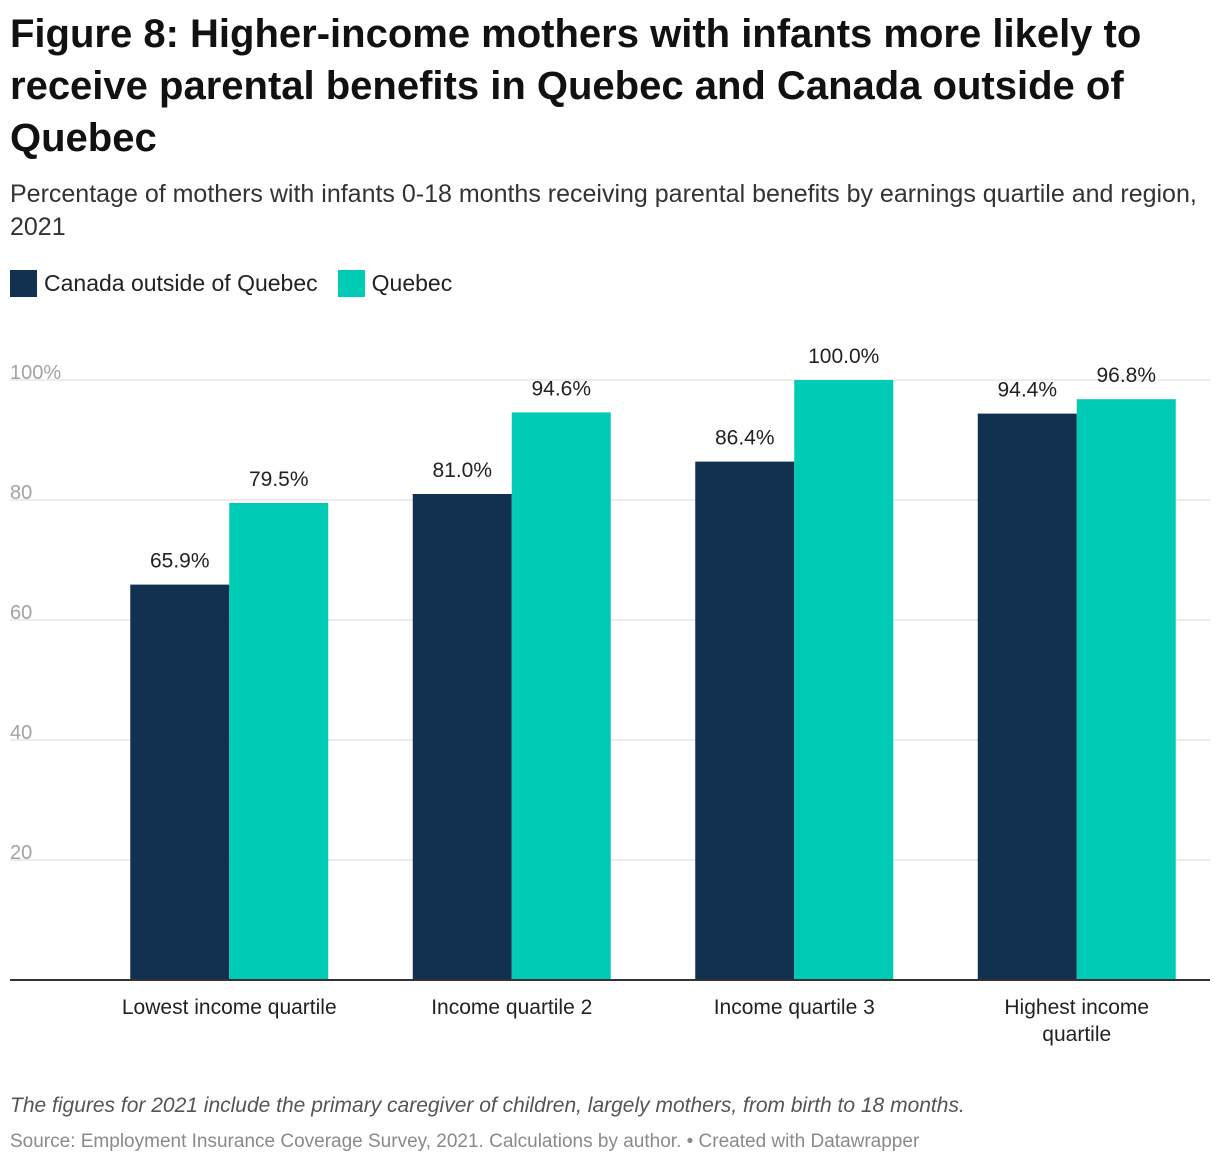 The height and width of the screenshot is (1168, 1220). Describe the element at coordinates (561, 388) in the screenshot. I see `data-label: 94.6%` at that location.